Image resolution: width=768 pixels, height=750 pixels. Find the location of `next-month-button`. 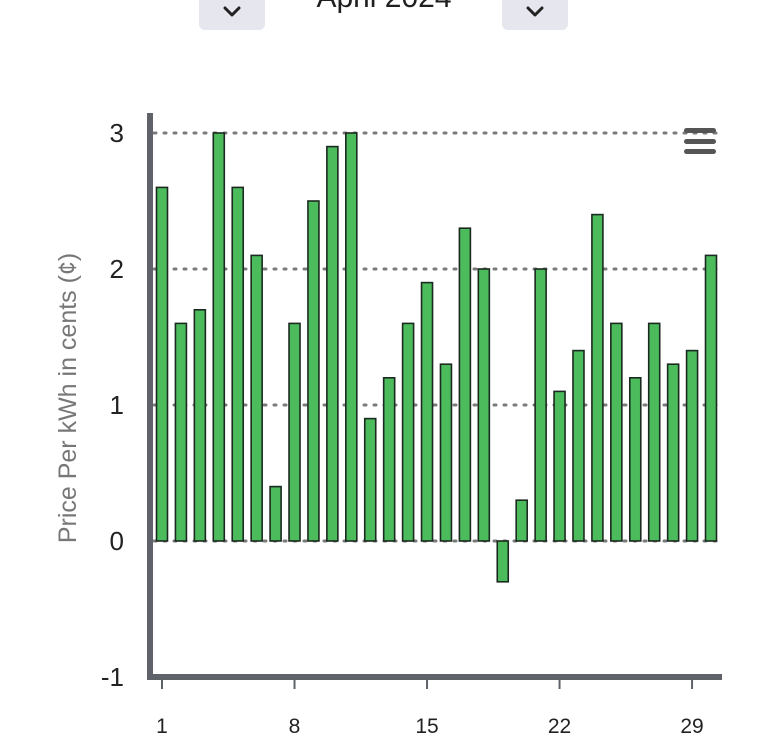

next-month-button is located at coordinates (535, 15).